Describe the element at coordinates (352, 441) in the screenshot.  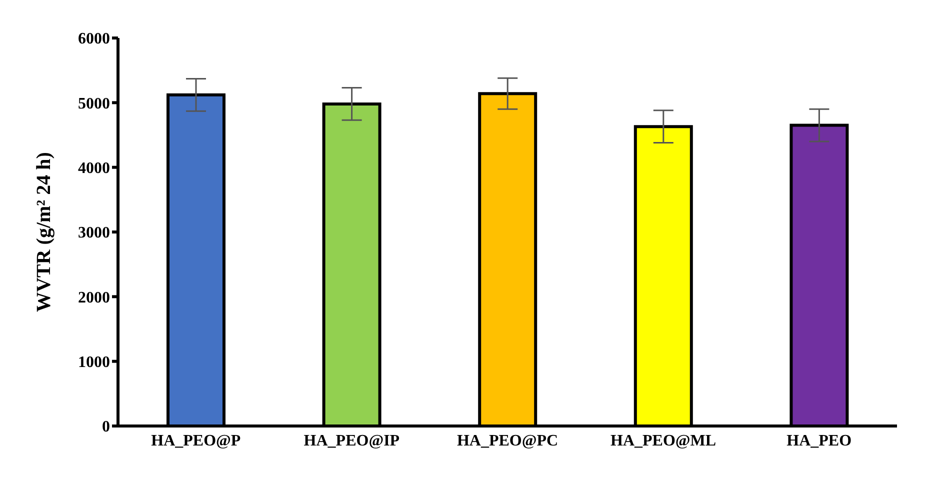
I see `x-tick-label: HA_PEO@IP` at that location.